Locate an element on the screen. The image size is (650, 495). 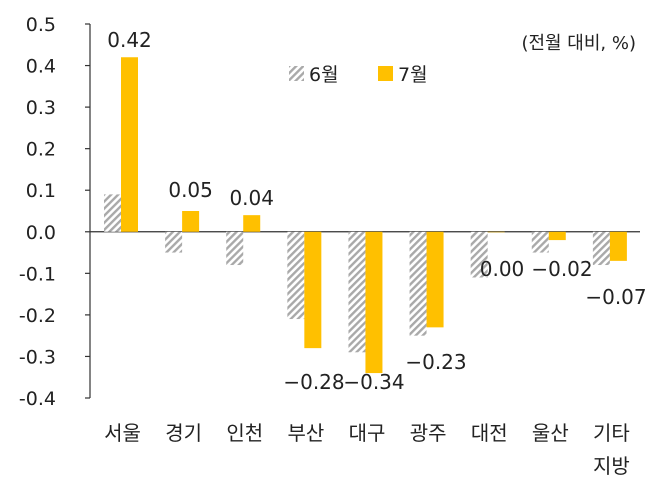
data-label-jul: 0.04 is located at coordinates (251, 198).